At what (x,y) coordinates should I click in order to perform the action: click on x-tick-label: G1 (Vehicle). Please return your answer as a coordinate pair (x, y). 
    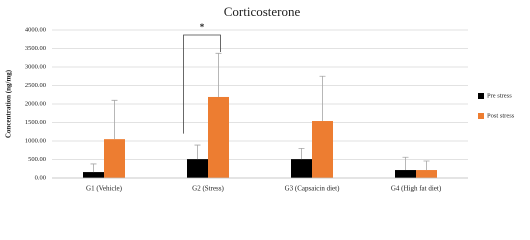
    Looking at the image, I should click on (104, 189).